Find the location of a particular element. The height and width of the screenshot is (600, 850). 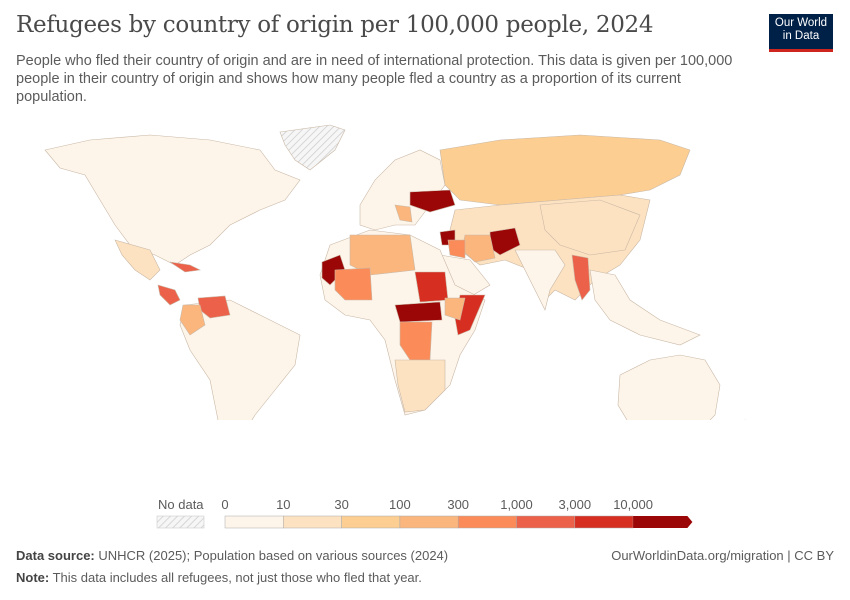

legend-tick-label: 300 is located at coordinates (458, 504).